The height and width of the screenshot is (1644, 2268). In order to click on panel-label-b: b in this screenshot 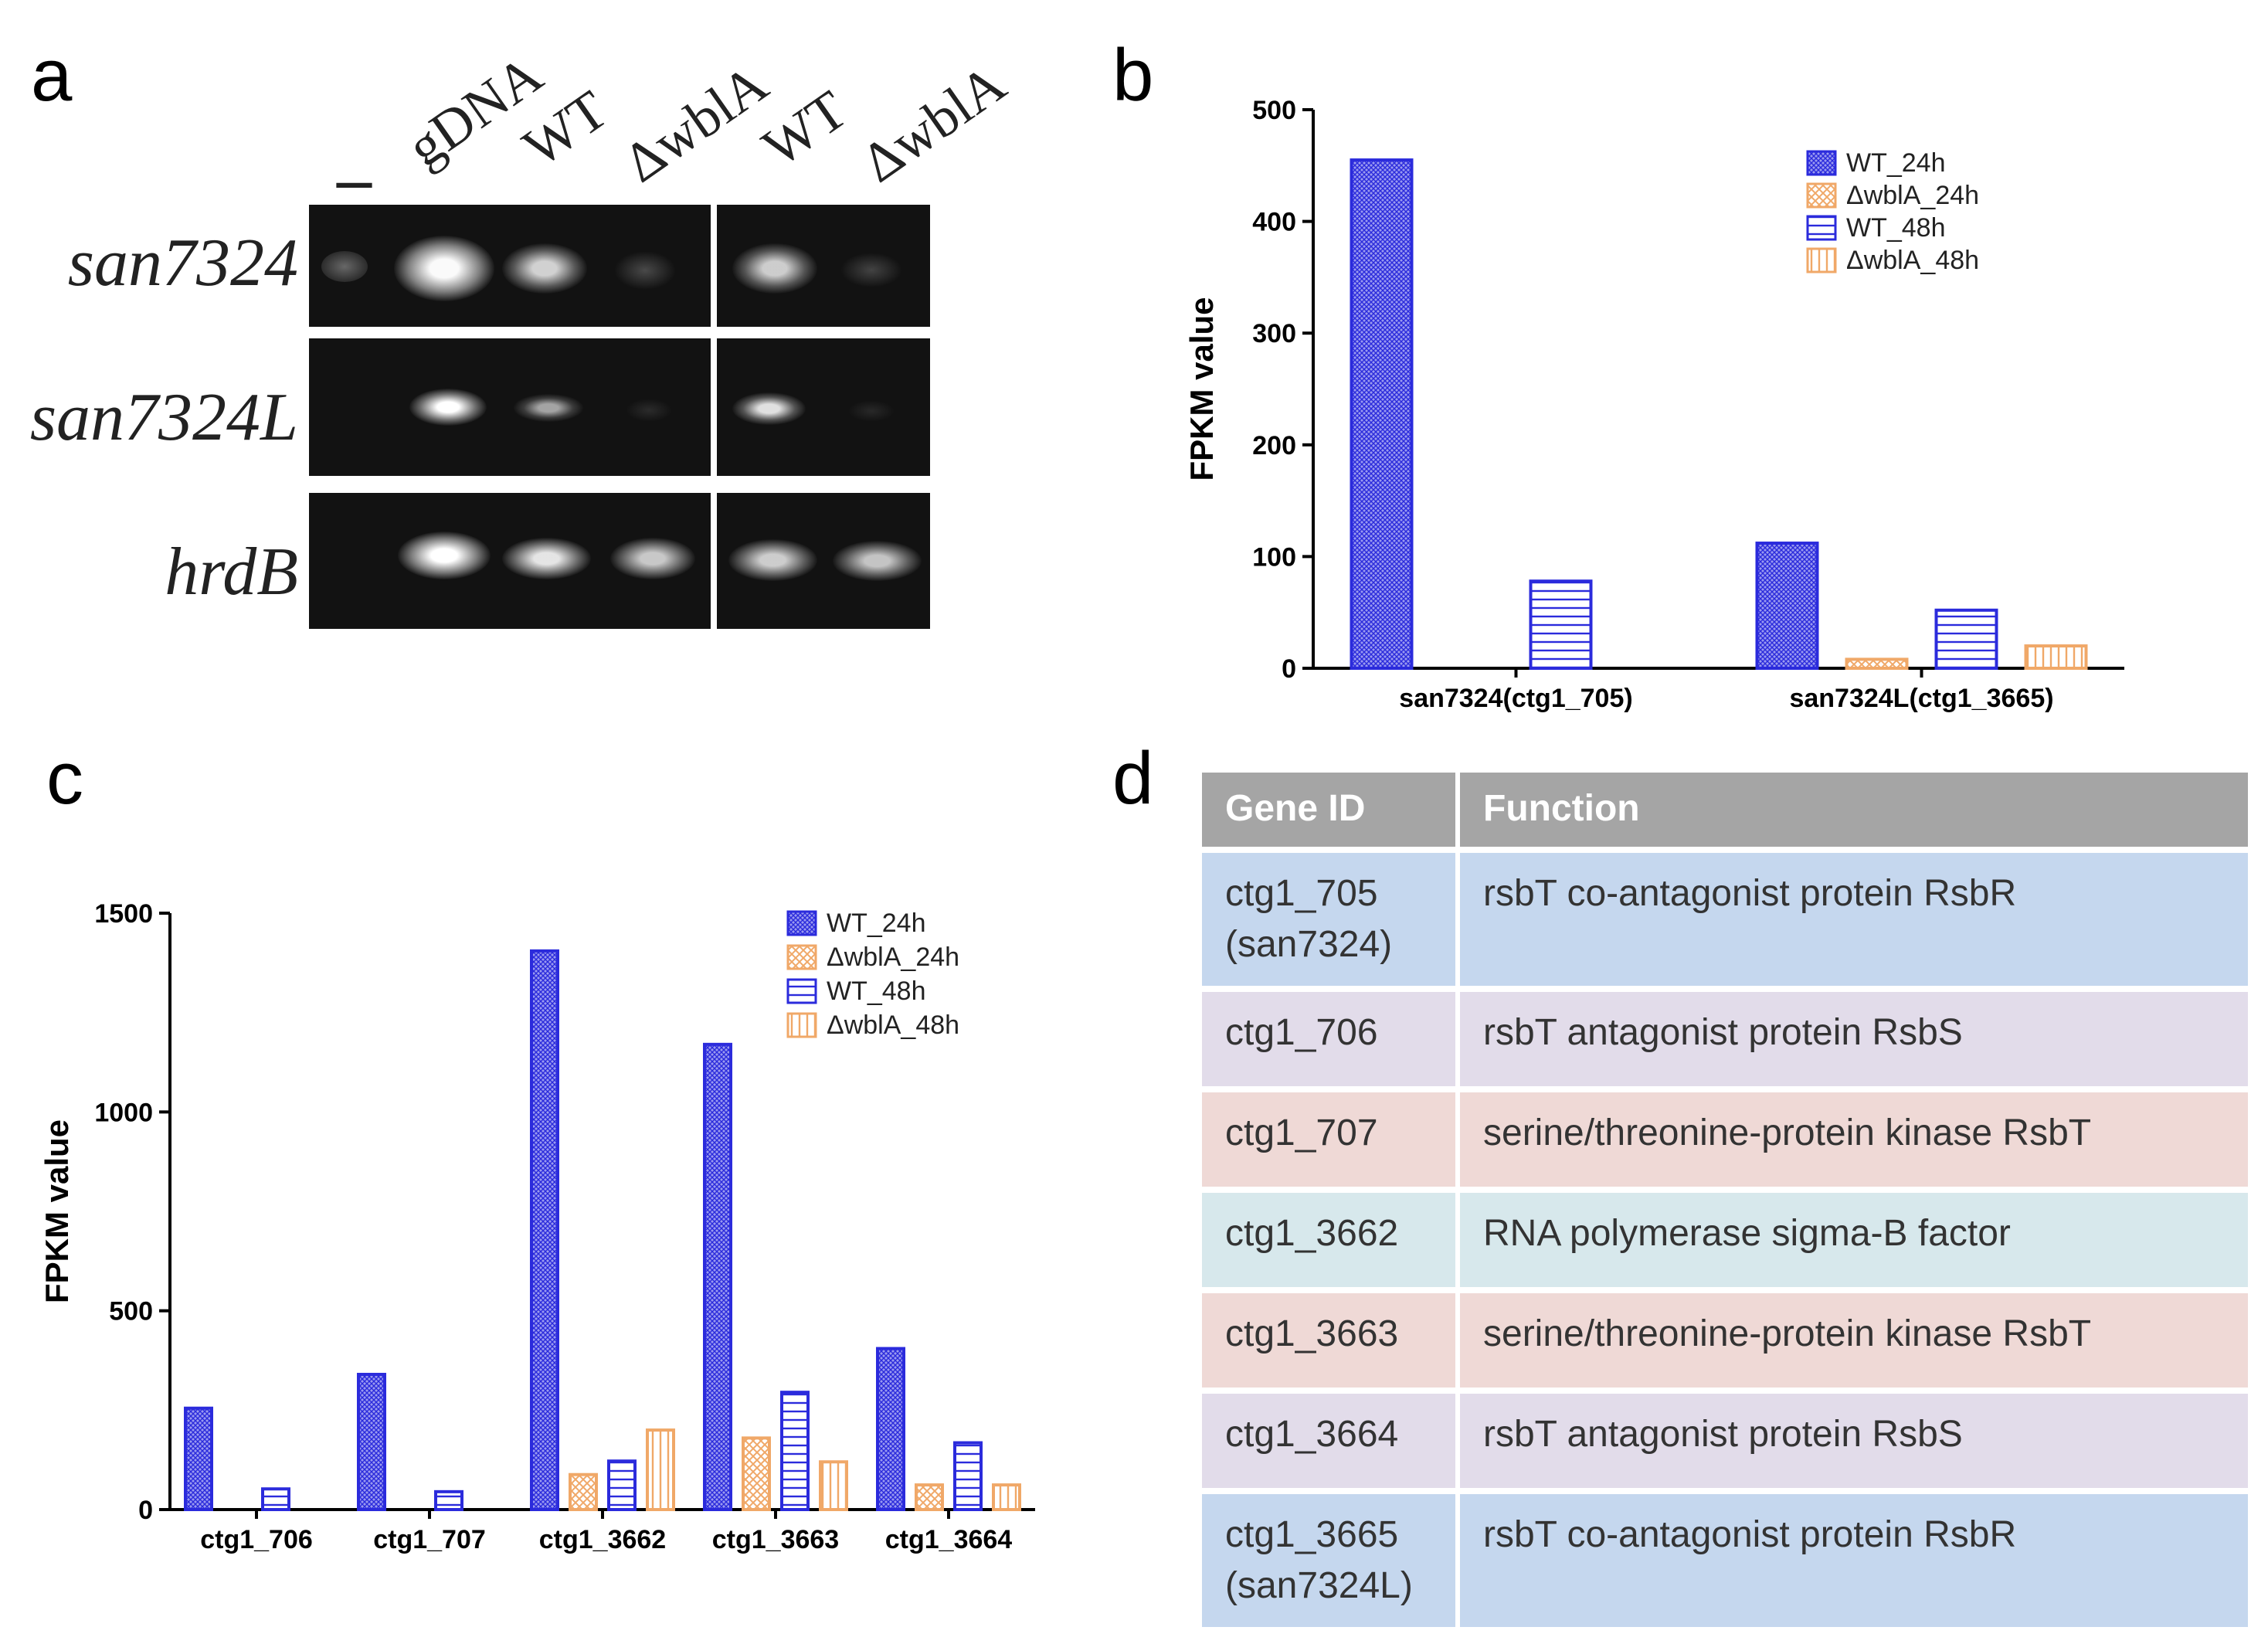, I will do `click(1133, 75)`.